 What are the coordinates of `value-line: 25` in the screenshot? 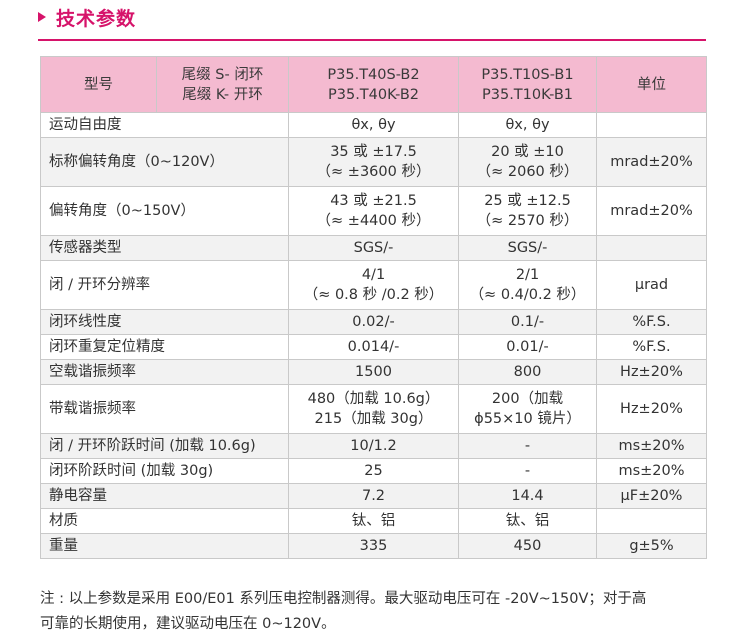 It's located at (373, 471).